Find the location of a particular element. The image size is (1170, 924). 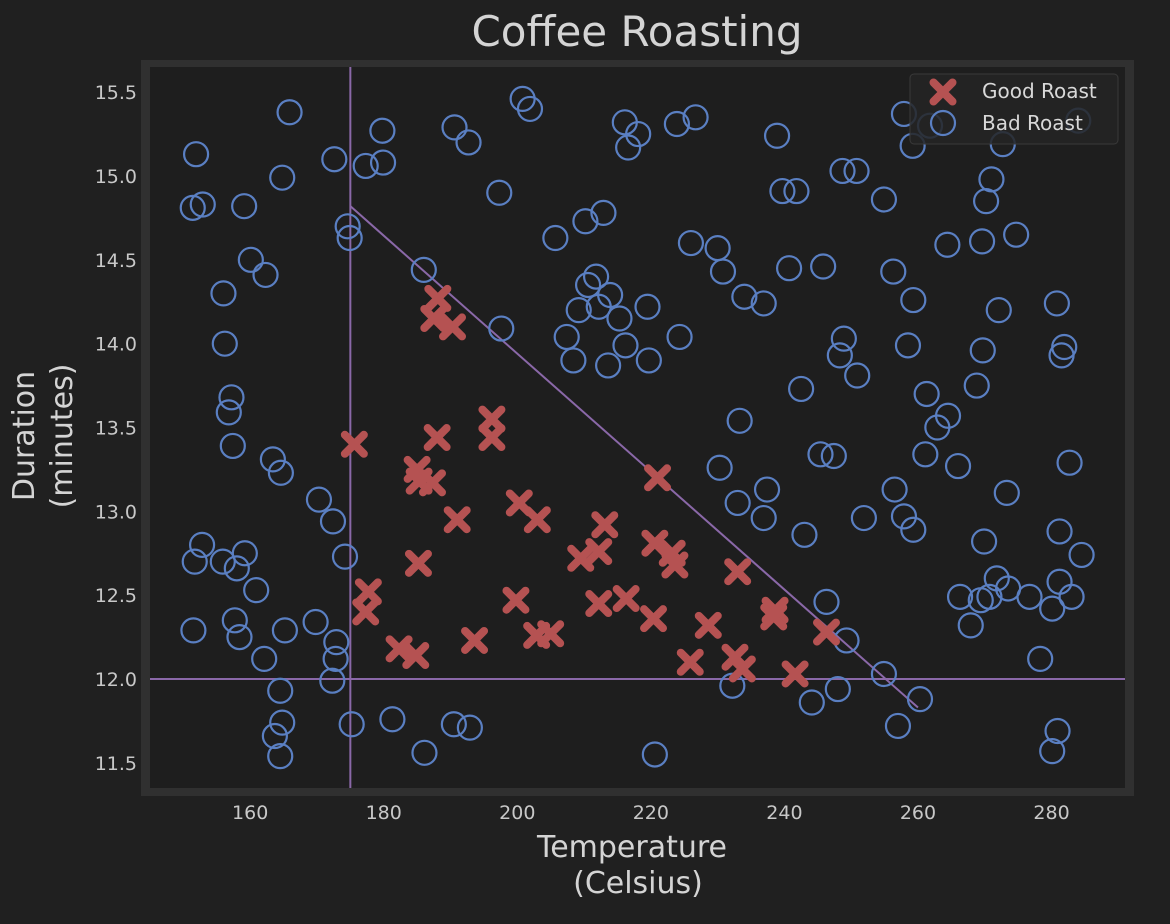

legend-good-roast-marker is located at coordinates (943, 92).